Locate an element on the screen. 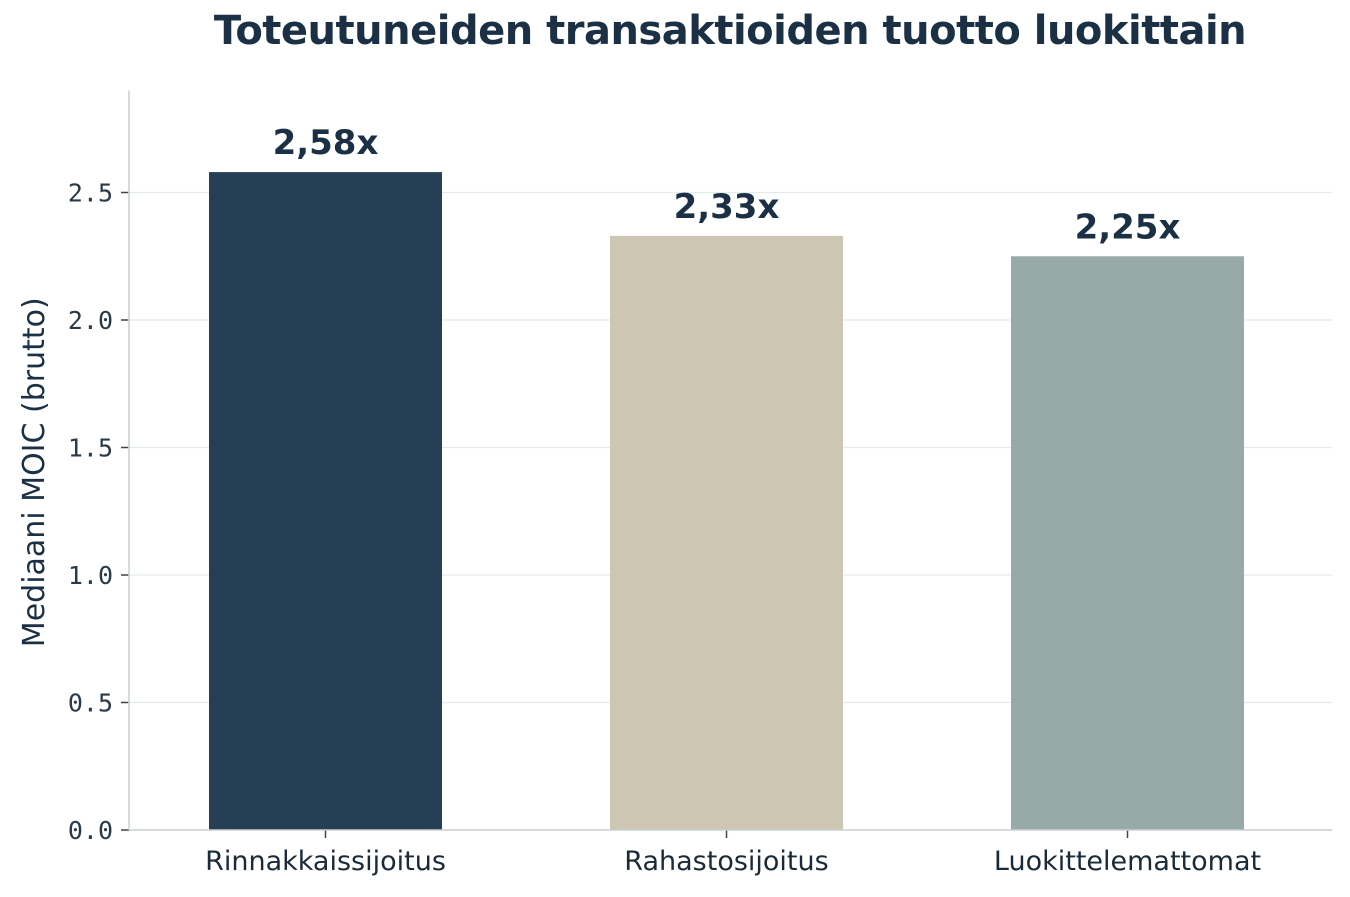  x-tick-label: Luokittelemattomat is located at coordinates (1127, 861).